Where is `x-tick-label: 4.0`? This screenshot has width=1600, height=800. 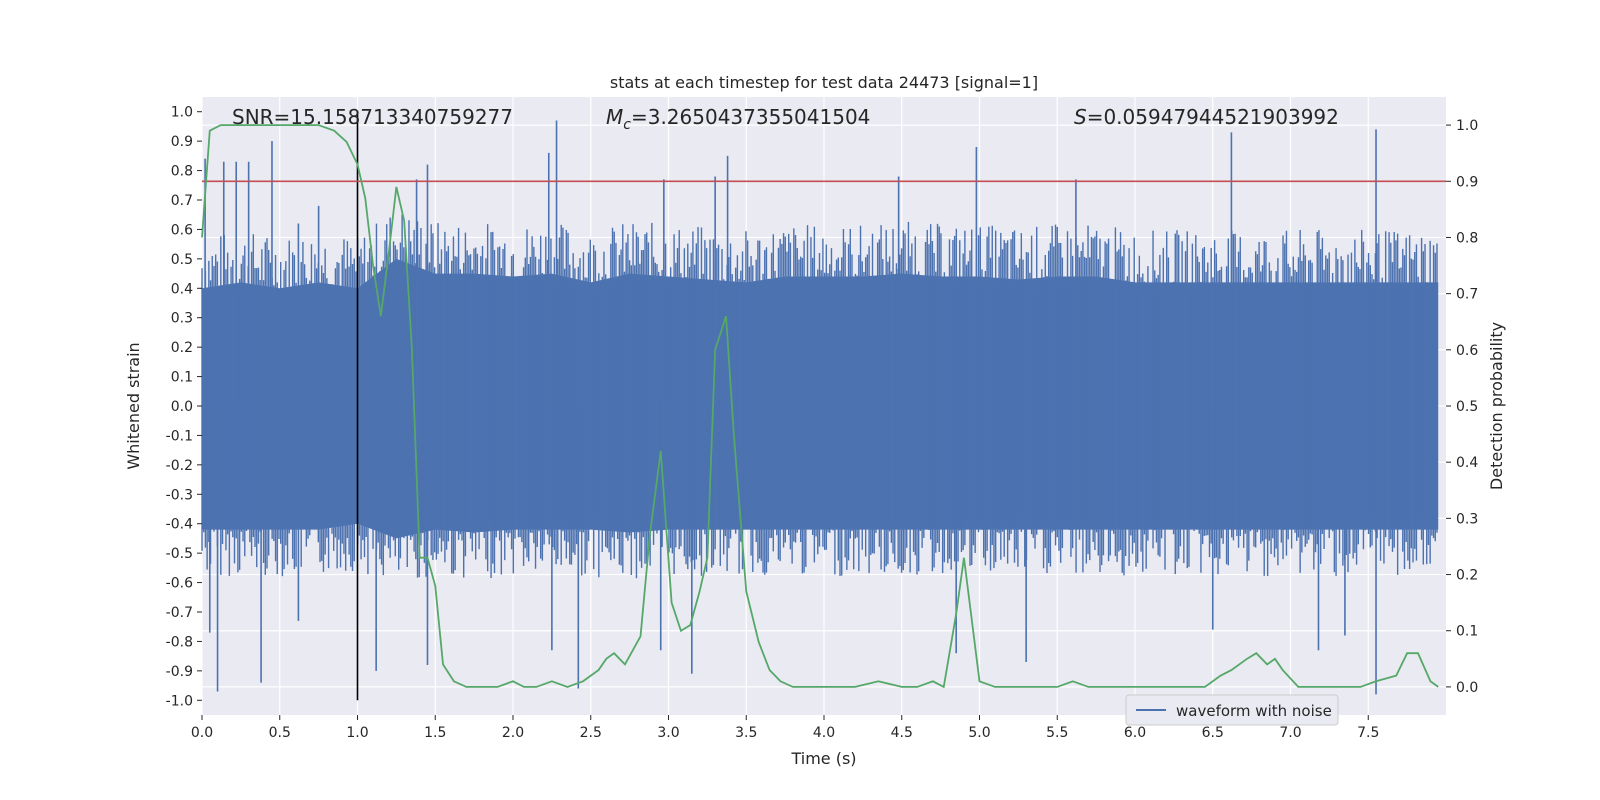 x-tick-label: 4.0 is located at coordinates (824, 733).